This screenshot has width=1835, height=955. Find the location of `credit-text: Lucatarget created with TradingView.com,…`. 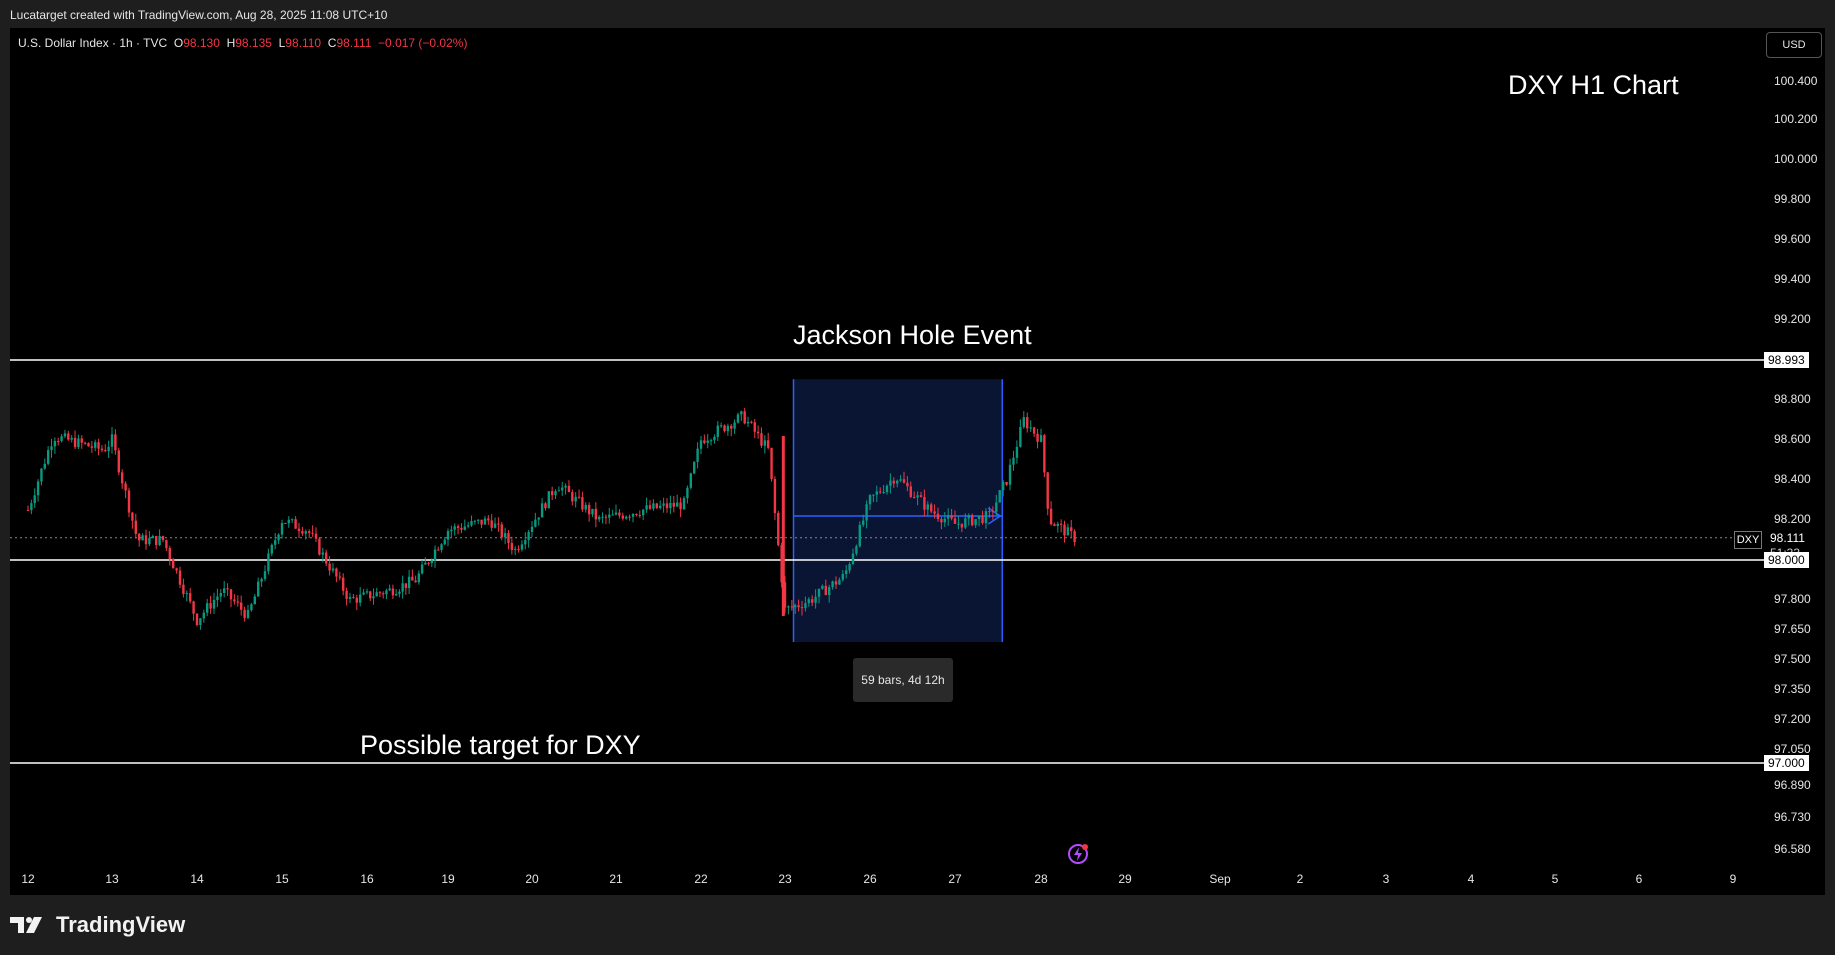

credit-text: Lucatarget created with TradingView.com,… is located at coordinates (199, 15).